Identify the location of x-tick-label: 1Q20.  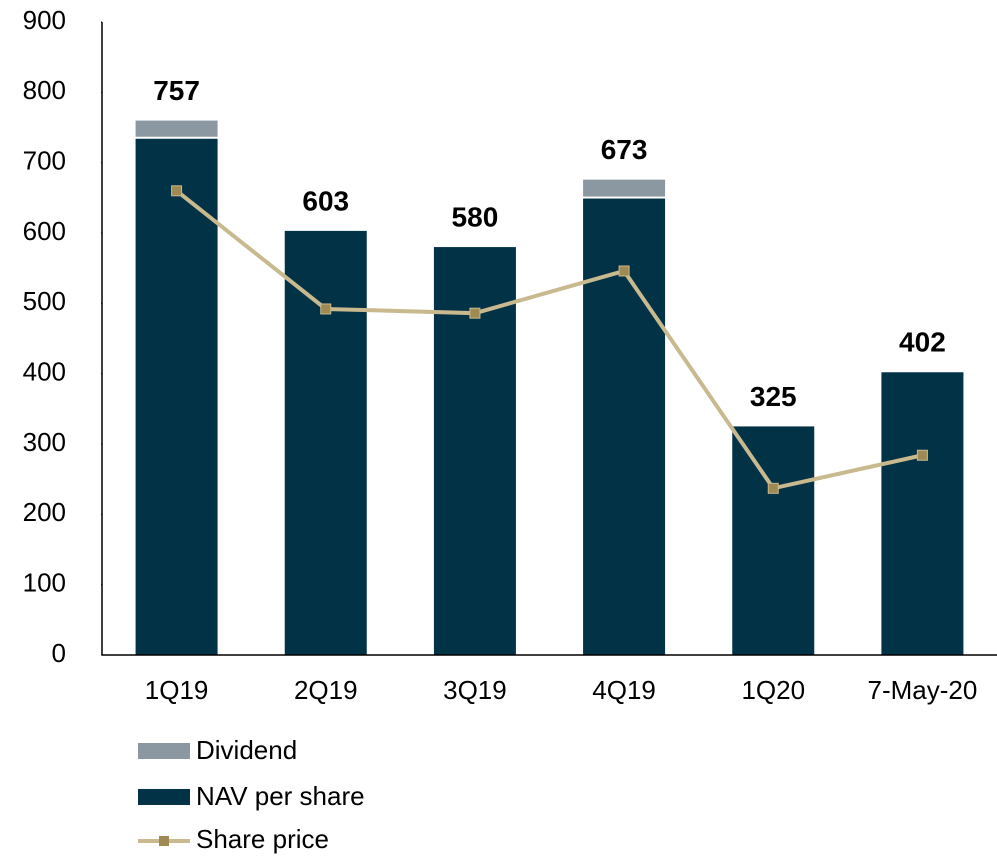
(773, 690).